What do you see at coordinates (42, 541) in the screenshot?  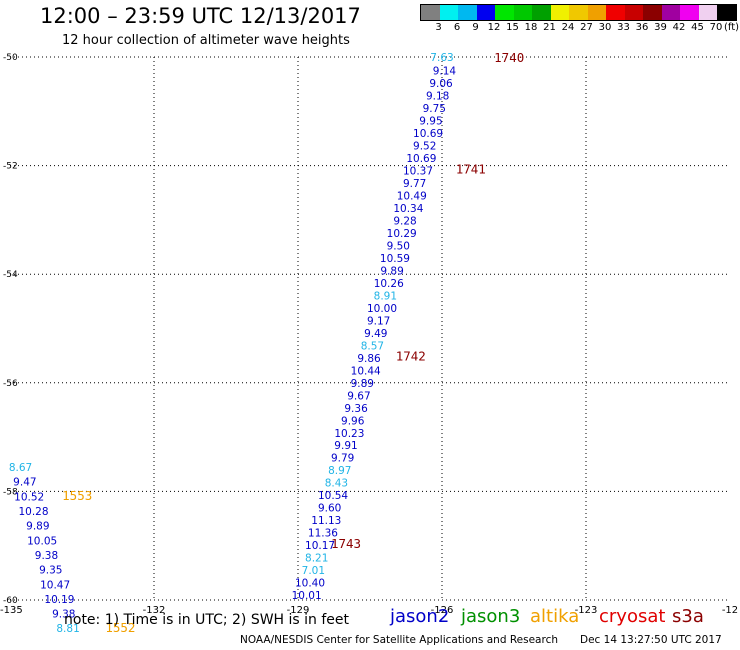 I see `wave-height-value: 10.05` at bounding box center [42, 541].